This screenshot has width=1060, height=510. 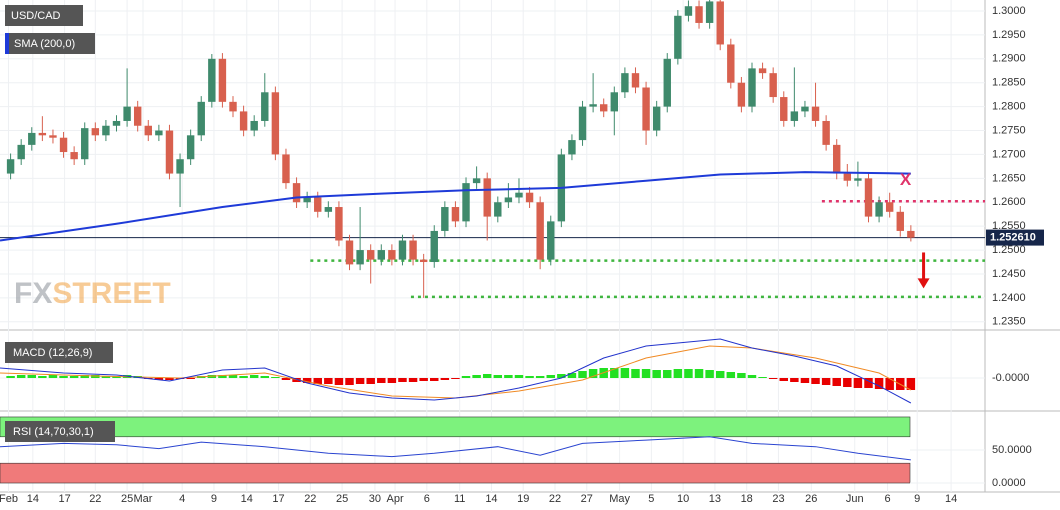 I want to click on x-tick-label: 27, so click(x=587, y=499).